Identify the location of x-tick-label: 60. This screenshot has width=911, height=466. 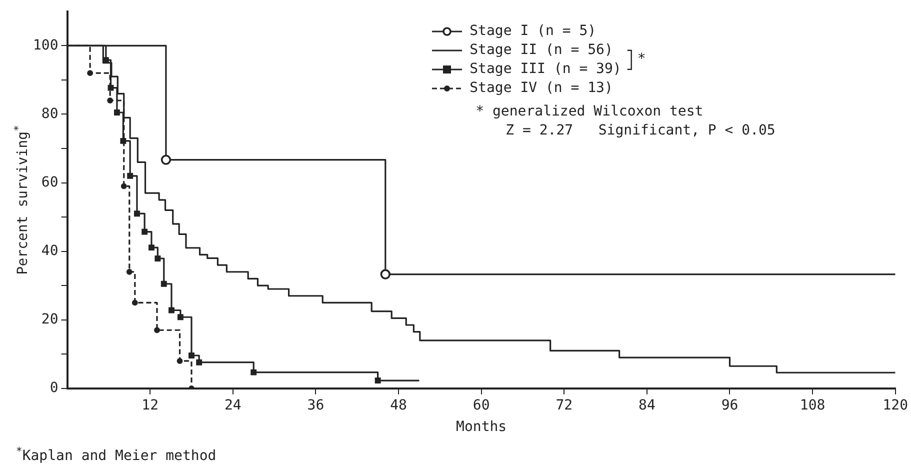
(481, 405).